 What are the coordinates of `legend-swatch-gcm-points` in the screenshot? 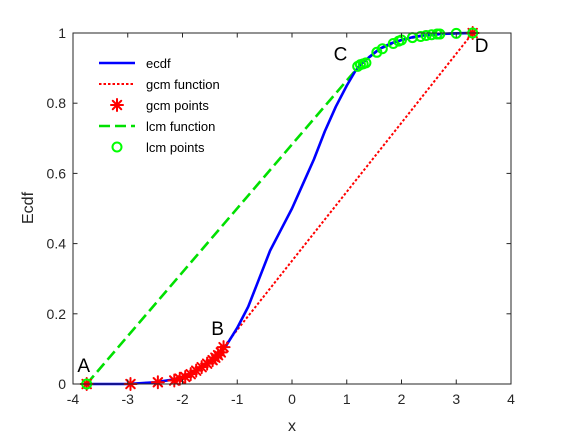 It's located at (117, 105).